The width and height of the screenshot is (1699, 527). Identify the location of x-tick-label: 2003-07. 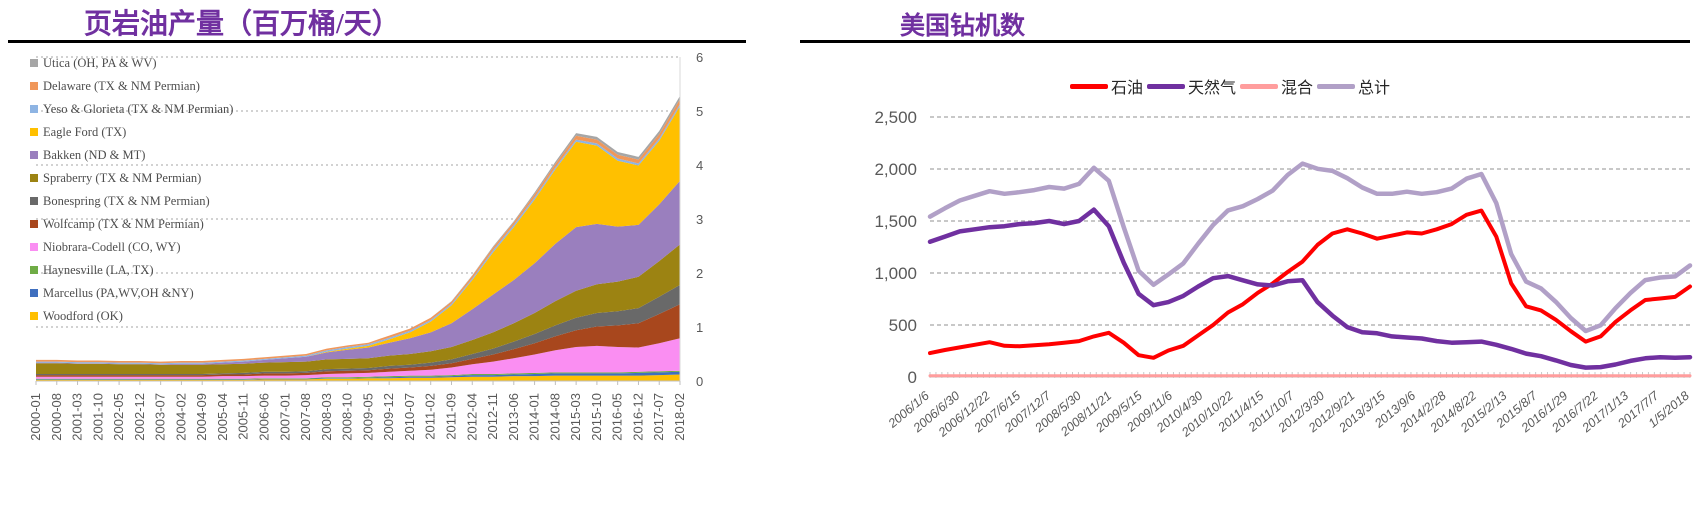
(160, 417).